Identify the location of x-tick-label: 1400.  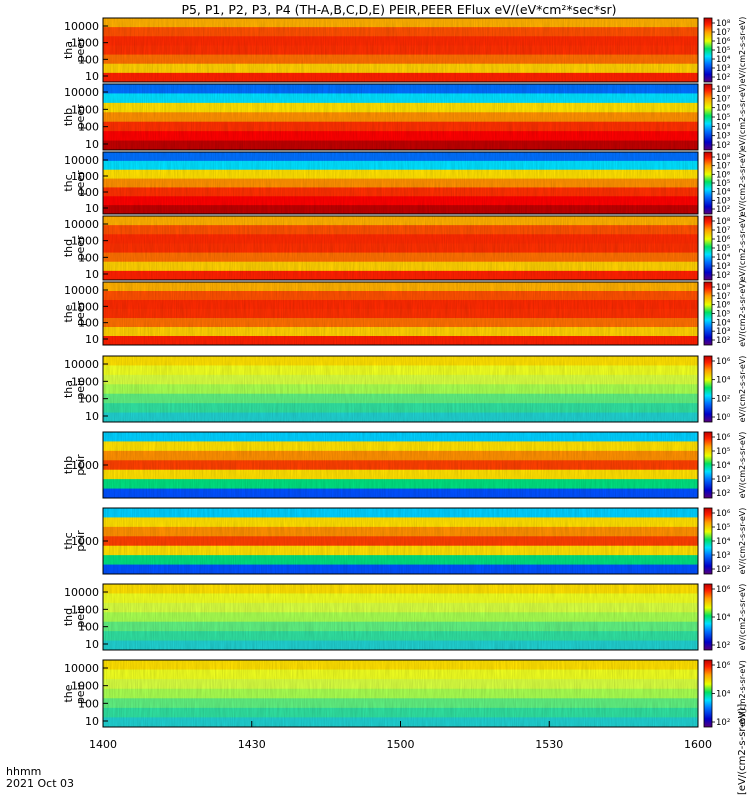
(103, 744).